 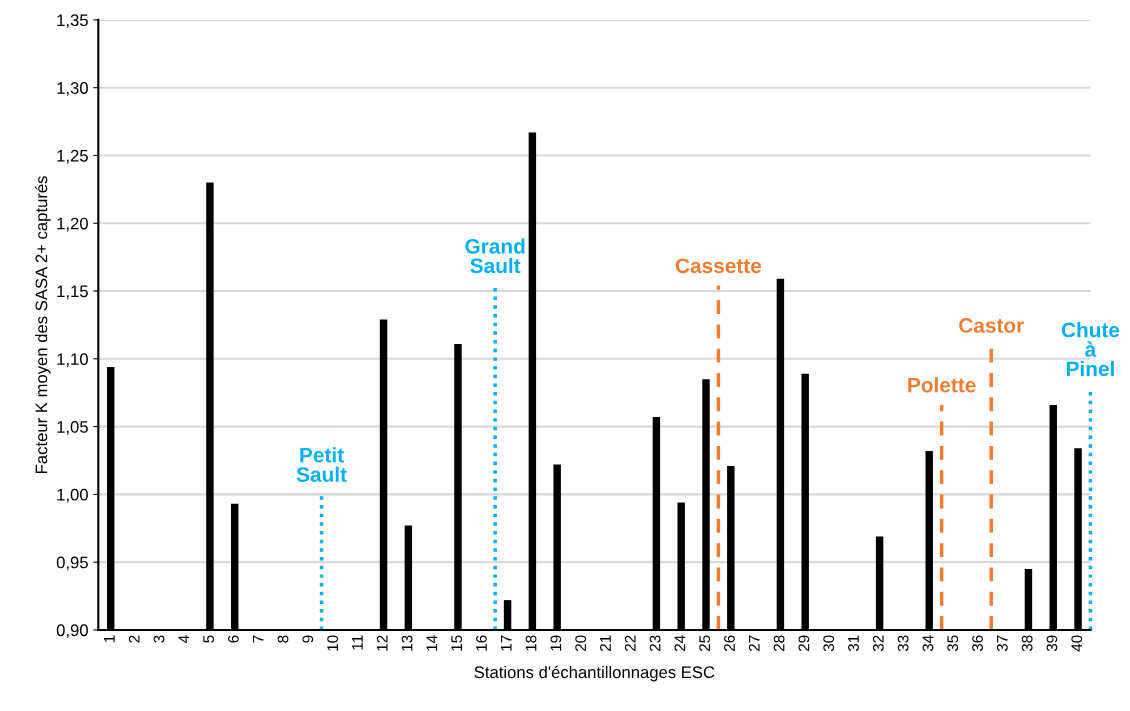 I want to click on x-tick-label: 5, so click(x=209, y=639).